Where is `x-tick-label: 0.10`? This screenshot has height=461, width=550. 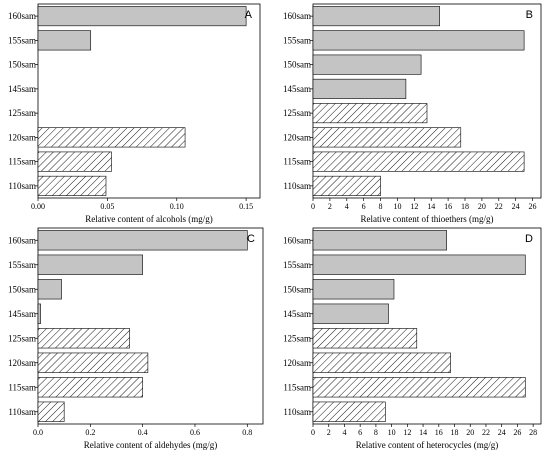
x-tick-label: 0.10 is located at coordinates (177, 206).